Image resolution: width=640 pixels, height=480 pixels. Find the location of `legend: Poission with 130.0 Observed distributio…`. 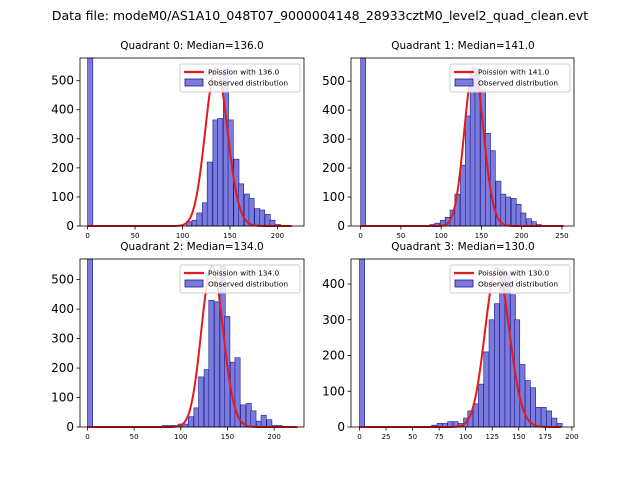

legend: Poission with 130.0 Observed distributio… is located at coordinates (510, 279).